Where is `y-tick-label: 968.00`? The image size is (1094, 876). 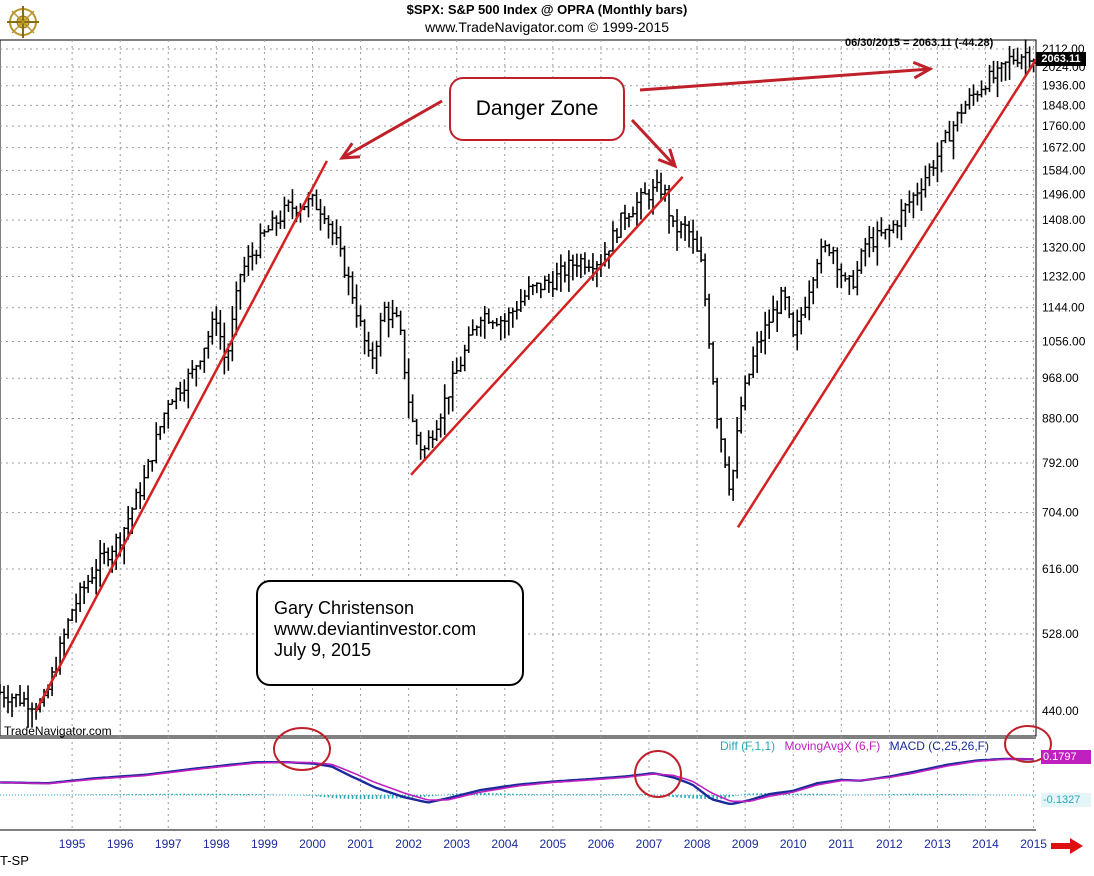
y-tick-label: 968.00 is located at coordinates (1060, 378).